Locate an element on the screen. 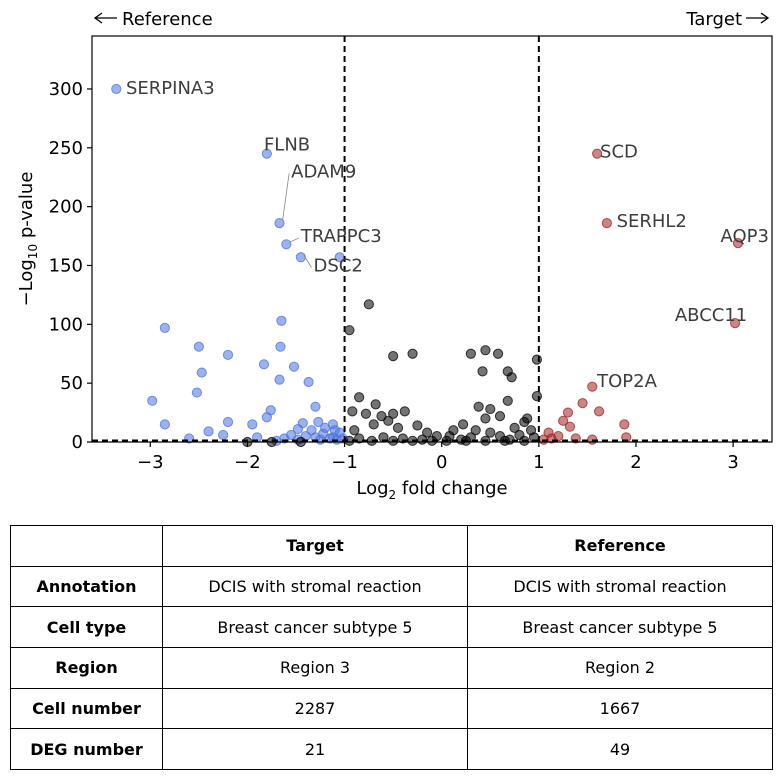 This screenshot has height=779, width=781. gene-label: SCD is located at coordinates (619, 151).